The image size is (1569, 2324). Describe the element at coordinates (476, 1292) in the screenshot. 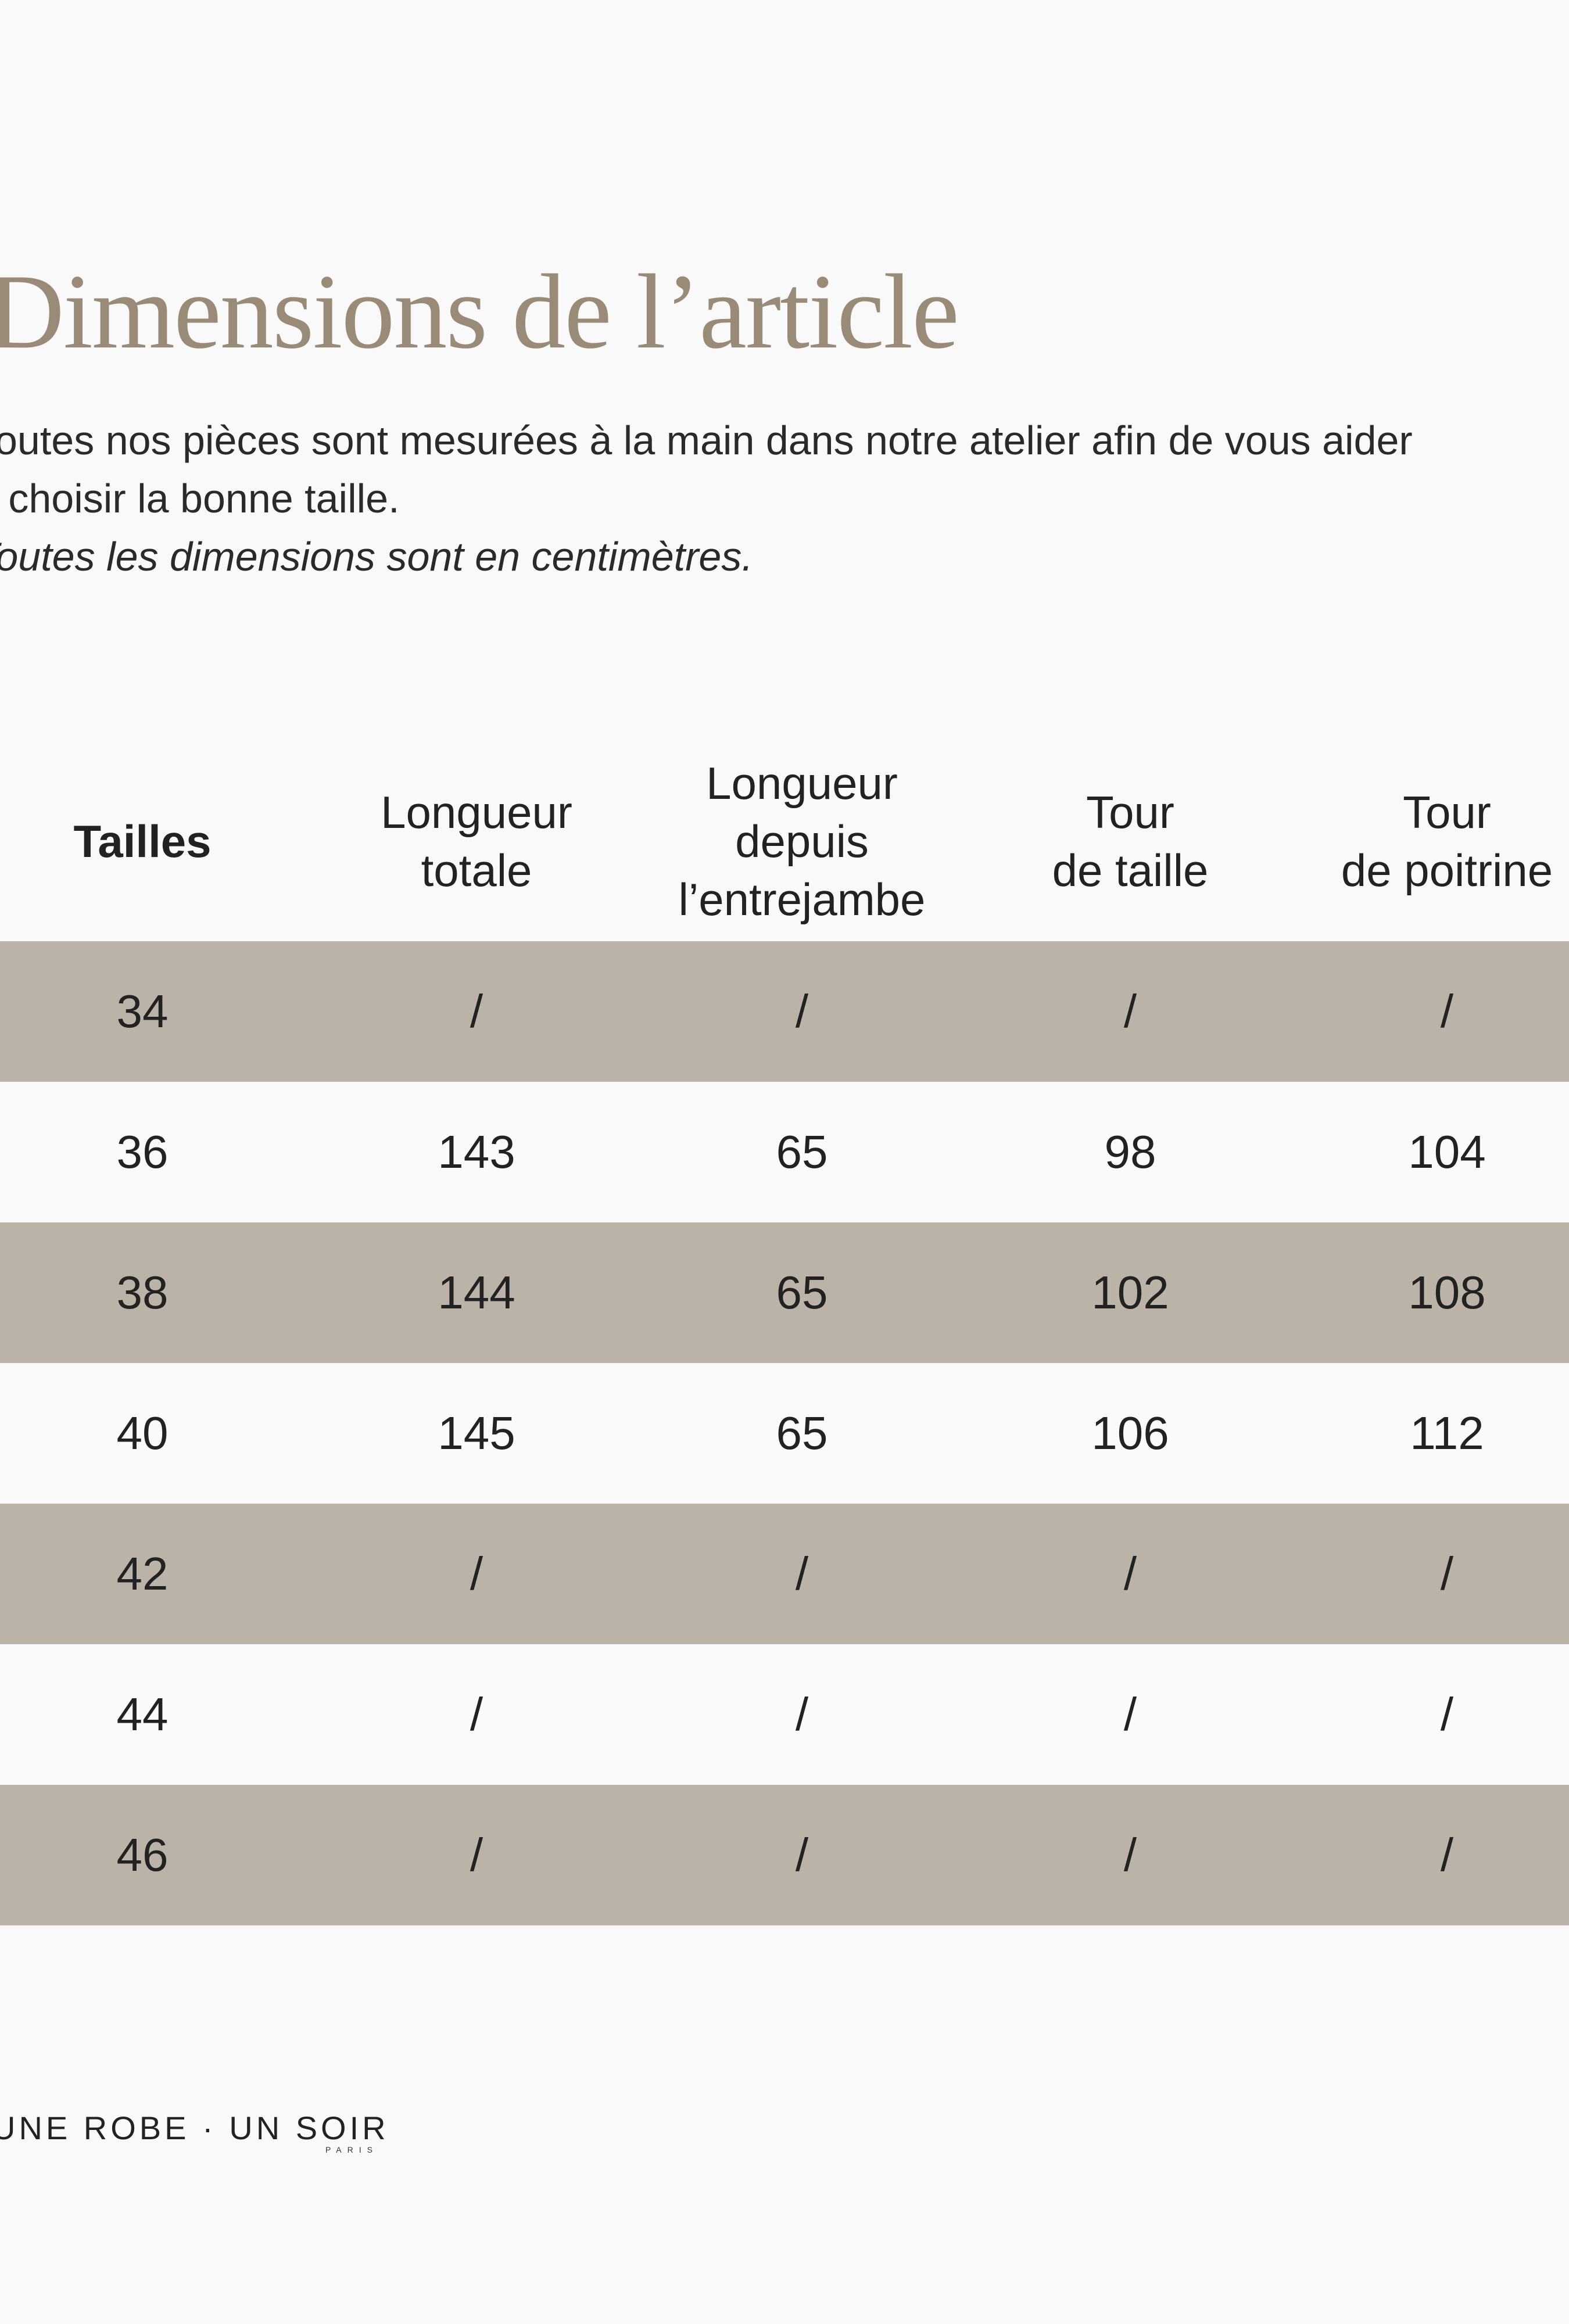

I see `measure-cell: 144` at that location.